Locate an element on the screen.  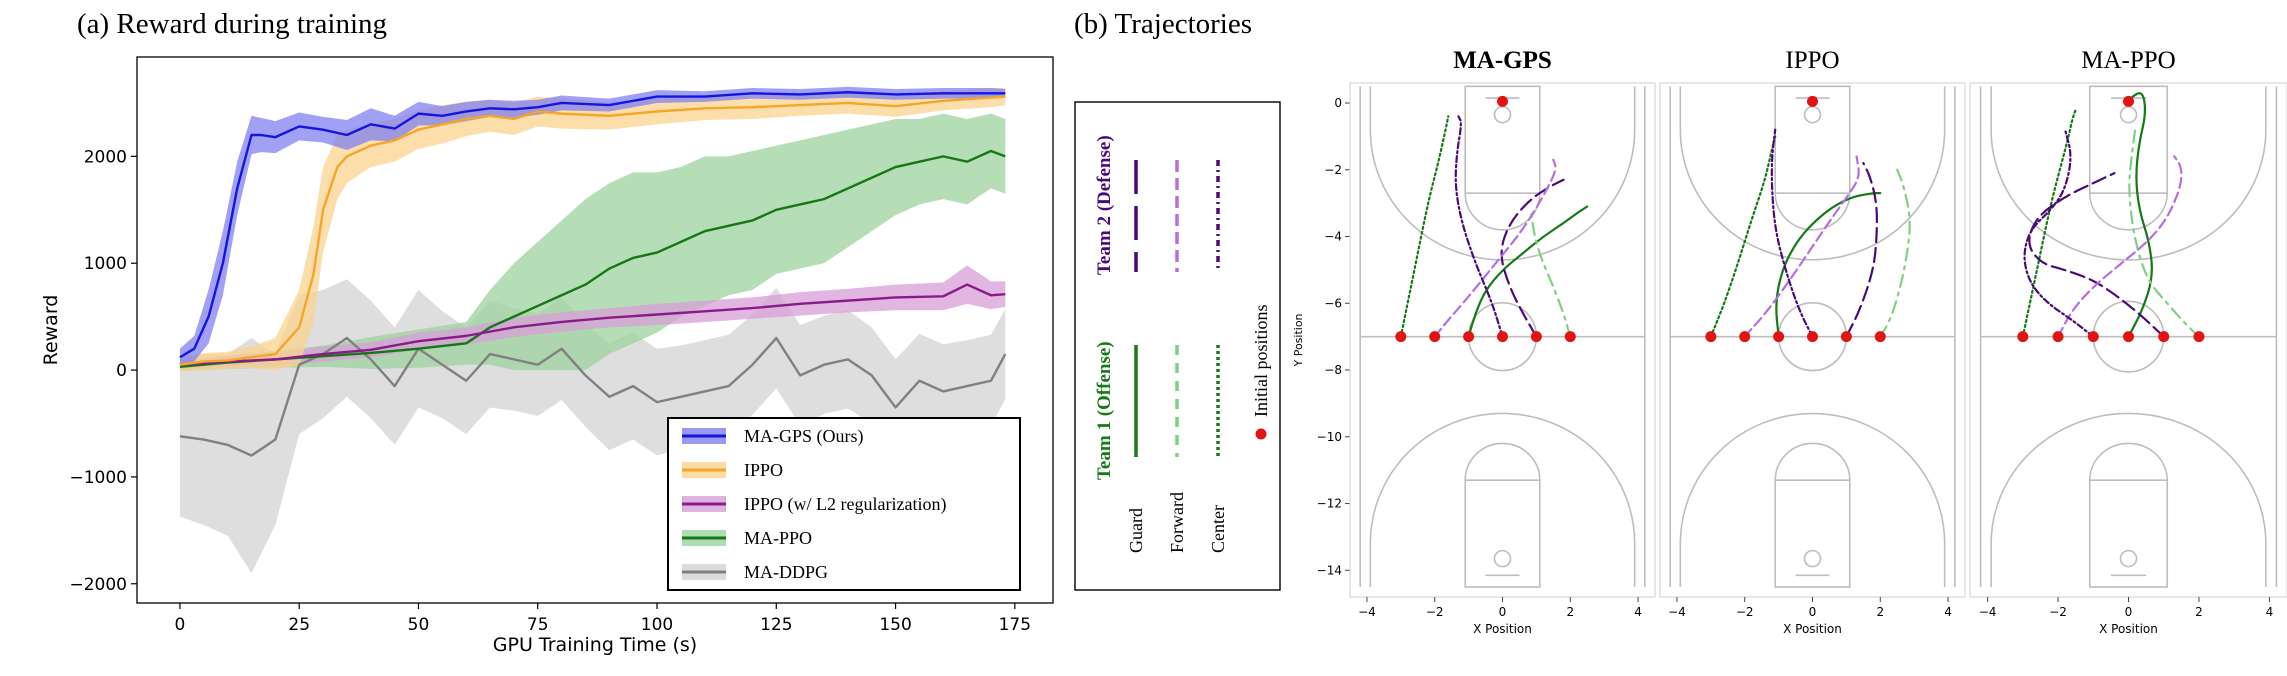
y-tick-label: −1000 is located at coordinates (98, 478).